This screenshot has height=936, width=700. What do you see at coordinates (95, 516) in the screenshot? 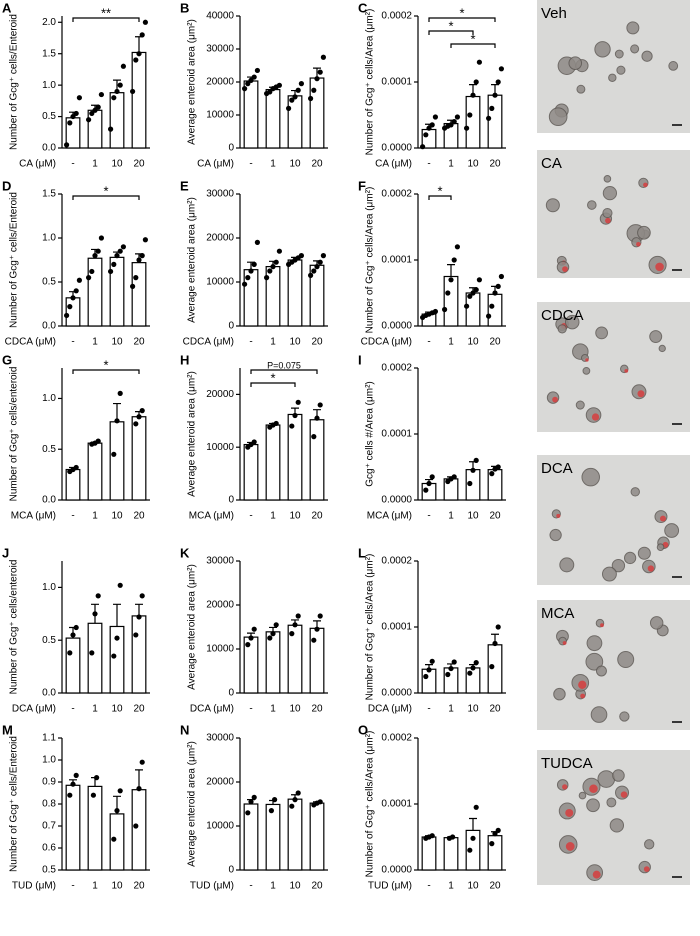
I see `x-tick-label: 1` at bounding box center [95, 516].